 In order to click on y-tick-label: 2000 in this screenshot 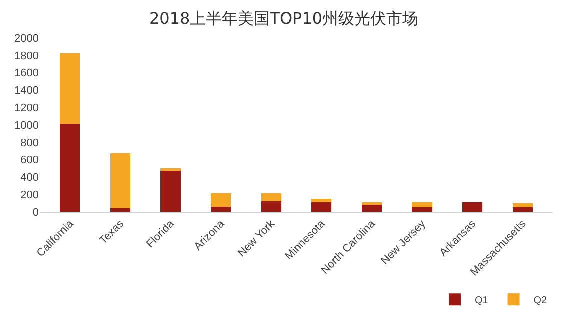, I will do `click(26, 38)`.